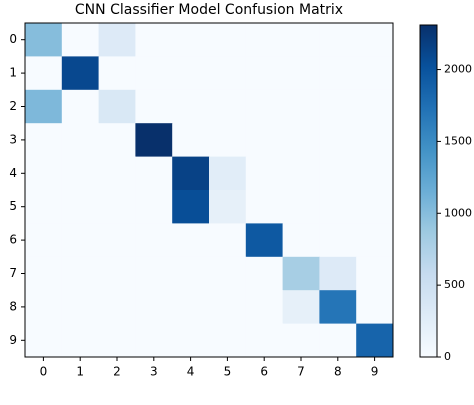 This screenshot has height=405, width=474. I want to click on y-tick-label: 6, so click(13, 240).